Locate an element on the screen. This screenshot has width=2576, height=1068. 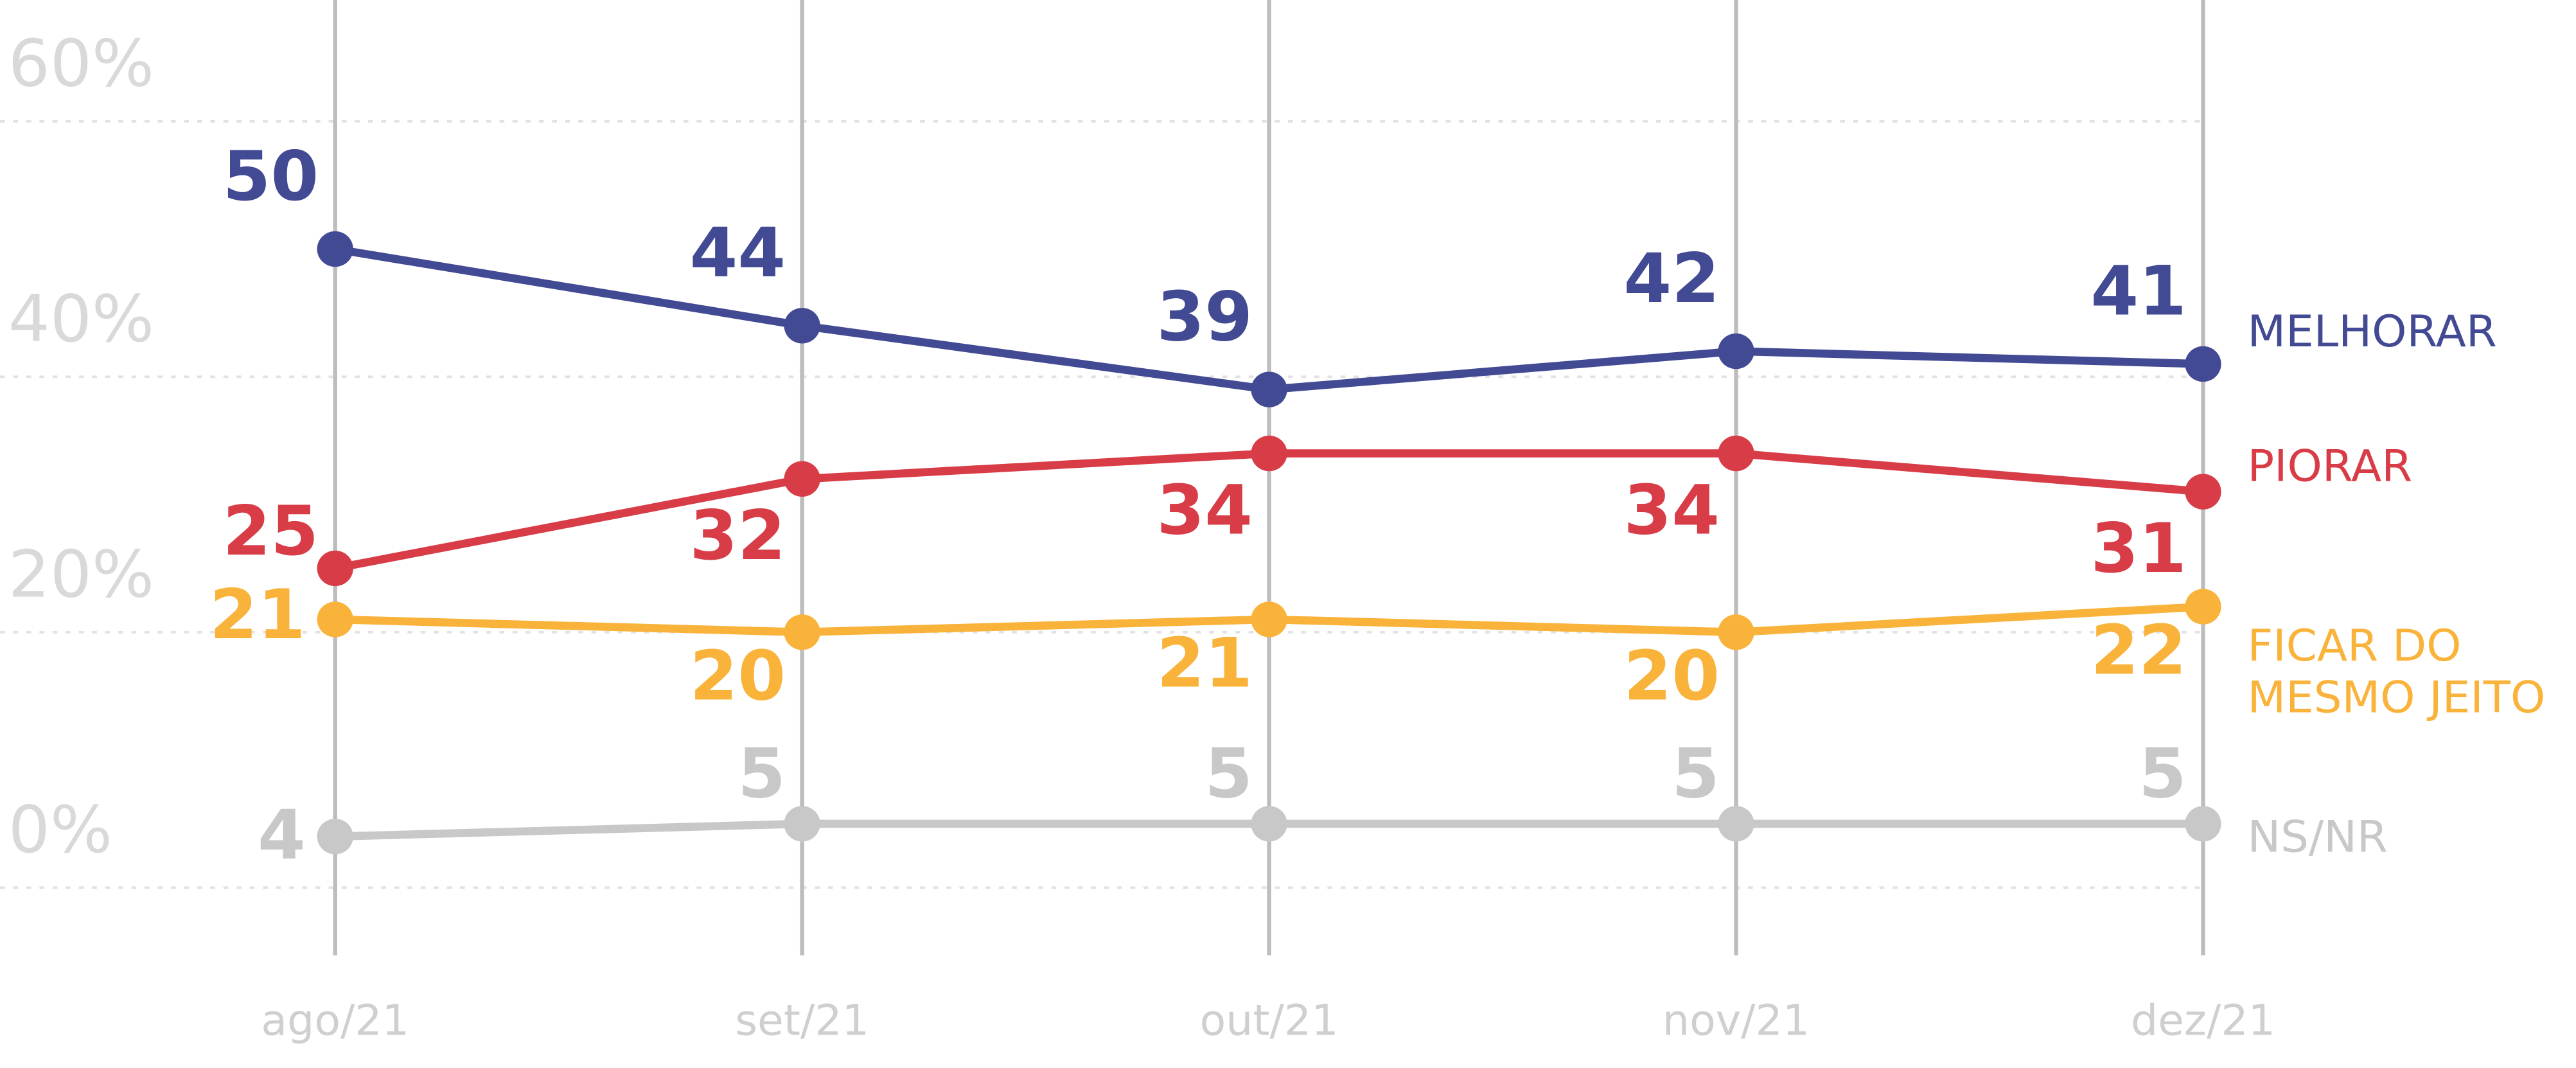
data-label: 31 is located at coordinates (2138, 549).